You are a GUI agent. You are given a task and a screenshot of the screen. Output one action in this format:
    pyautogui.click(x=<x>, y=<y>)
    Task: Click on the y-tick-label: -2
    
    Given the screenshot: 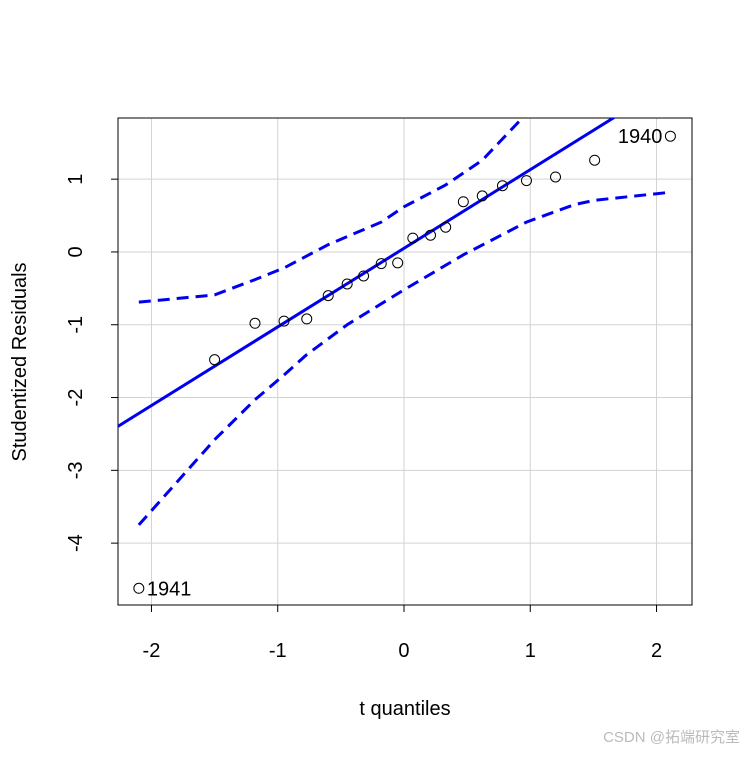 What is the action you would take?
    pyautogui.click(x=76, y=398)
    